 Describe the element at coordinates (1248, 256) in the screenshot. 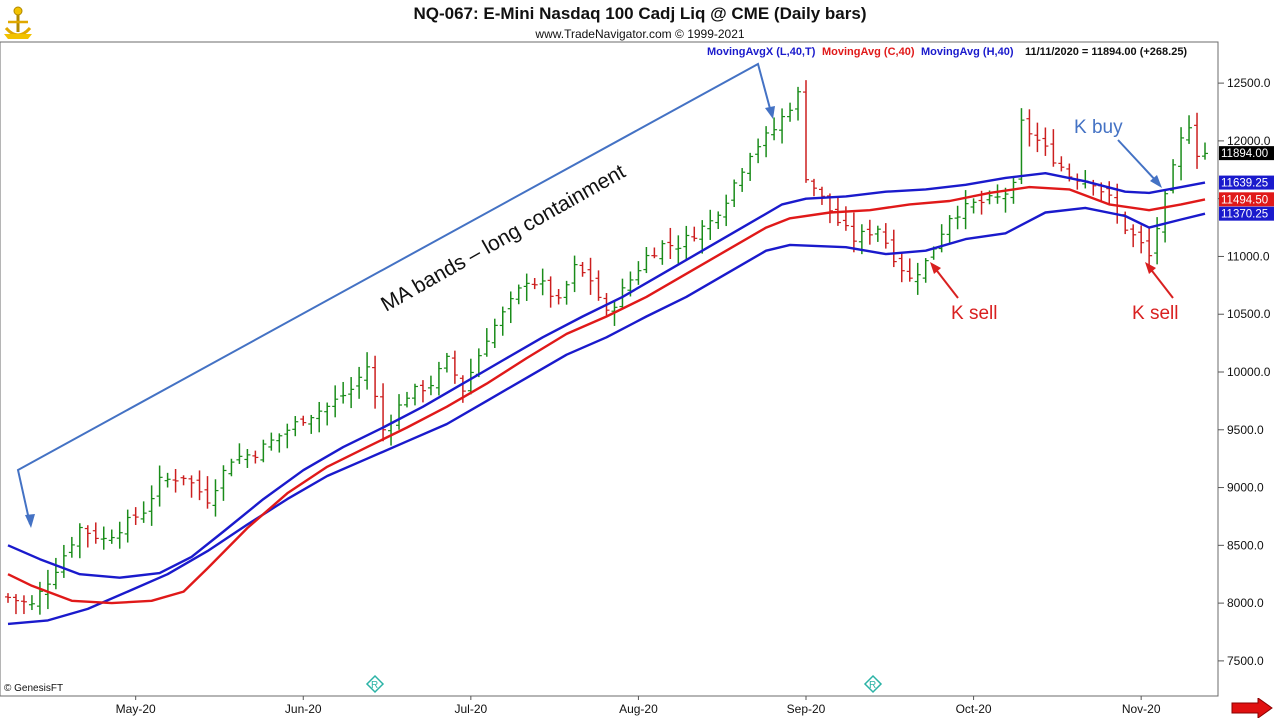

I see `y-tick-label: 11000.0` at that location.